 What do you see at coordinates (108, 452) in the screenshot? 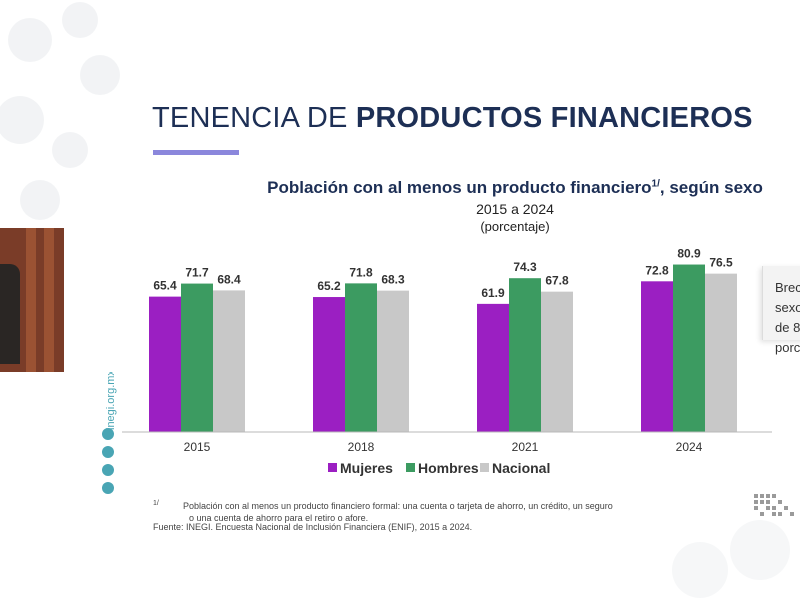
I see `instagram-icon` at bounding box center [108, 452].